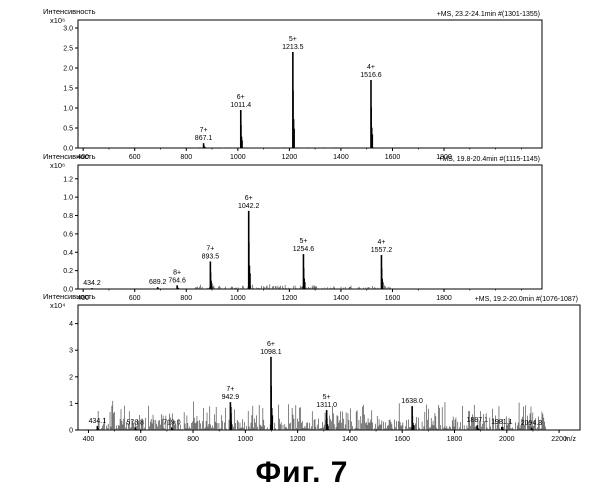 This screenshot has width=604, height=500. I want to click on y-tick-label: 2.0, so click(68, 69).